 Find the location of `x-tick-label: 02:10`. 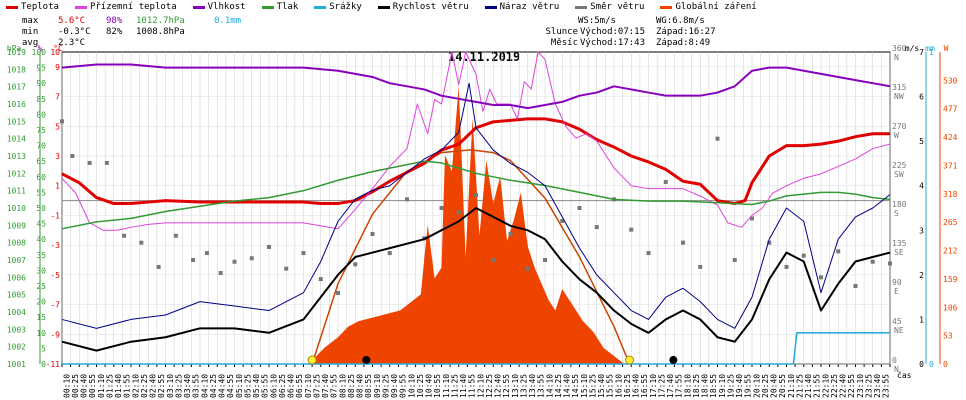

x-tick-label: 02:10 is located at coordinates (135, 386).